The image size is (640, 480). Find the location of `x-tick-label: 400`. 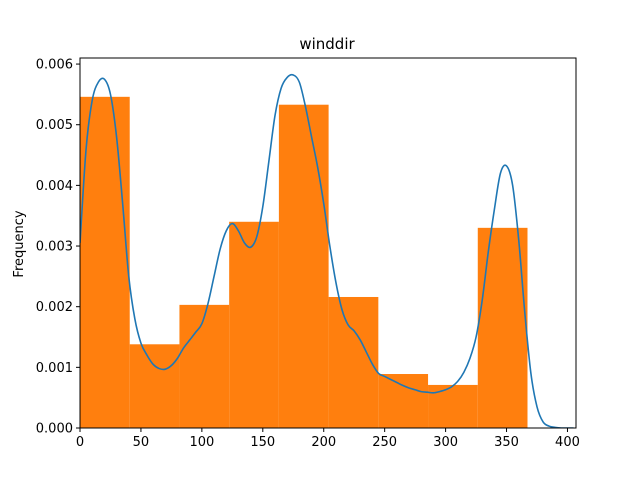

x-tick-label: 400 is located at coordinates (567, 442).